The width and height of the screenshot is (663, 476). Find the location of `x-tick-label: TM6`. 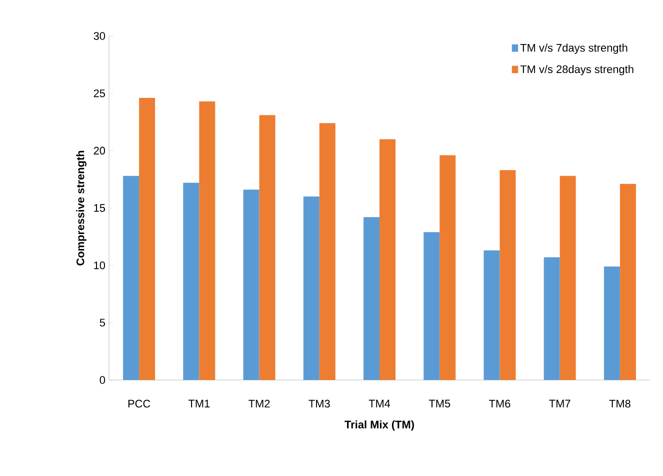

x-tick-label: TM6 is located at coordinates (499, 404).